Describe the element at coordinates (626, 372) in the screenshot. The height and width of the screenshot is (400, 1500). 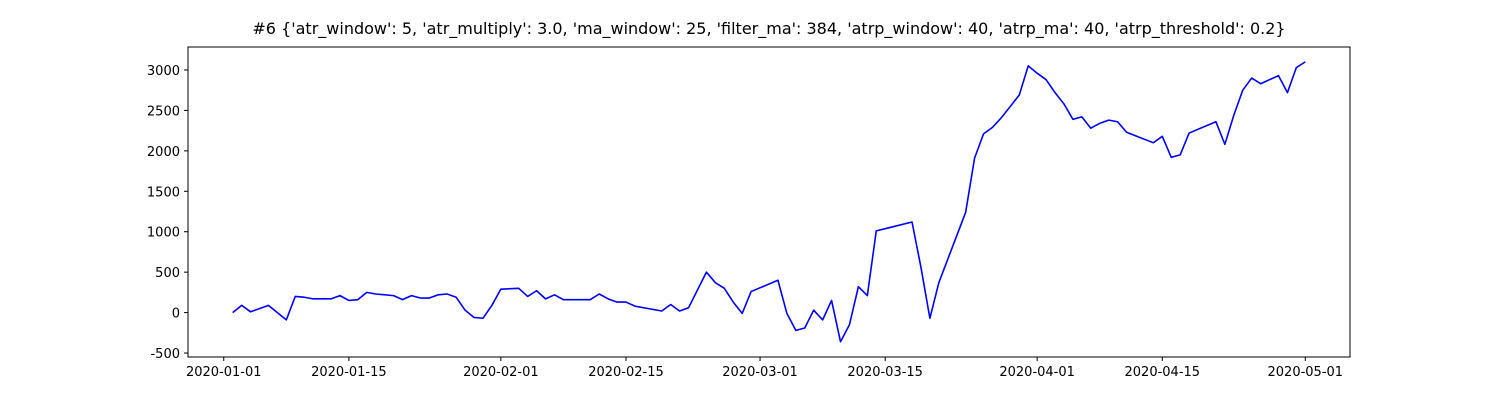
I see `x-tick-label: 2020-02-15` at that location.